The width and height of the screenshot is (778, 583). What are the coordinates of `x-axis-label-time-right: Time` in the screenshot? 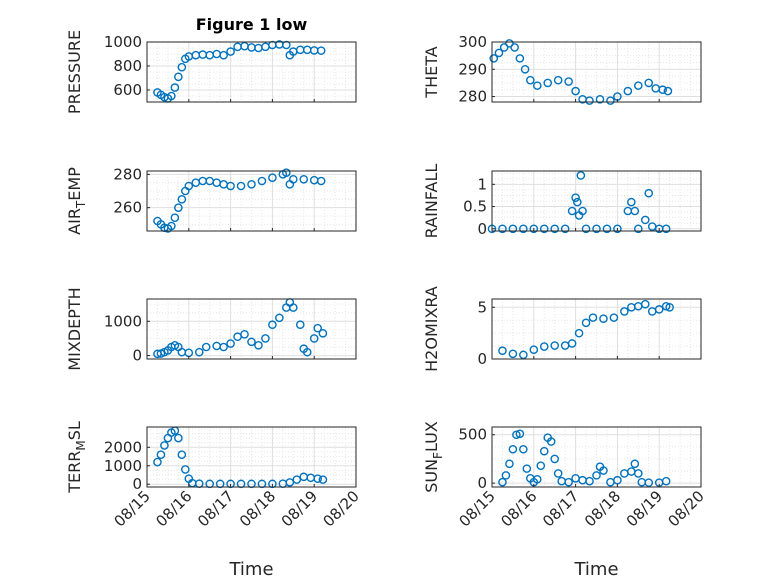 It's located at (595, 569).